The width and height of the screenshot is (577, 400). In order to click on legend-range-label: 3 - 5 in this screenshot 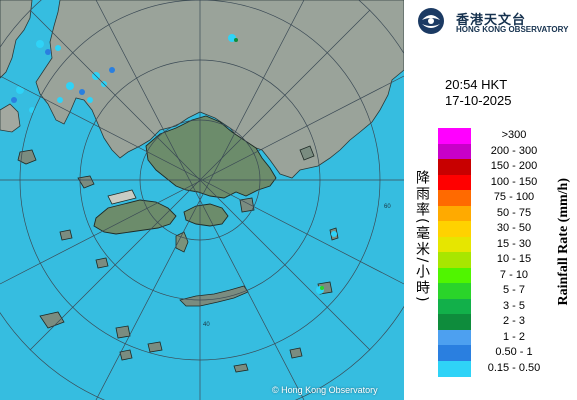, I will do `click(513, 305)`.